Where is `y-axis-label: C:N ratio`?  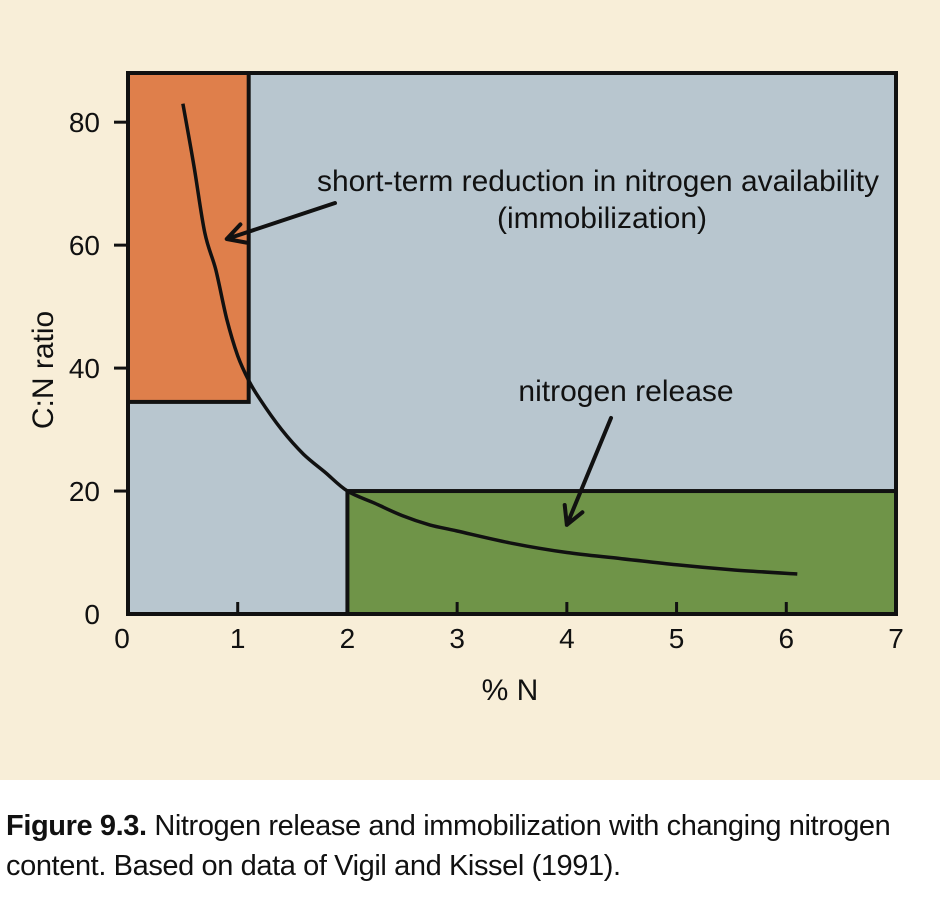
y-axis-label: C:N ratio is located at coordinates (43, 370).